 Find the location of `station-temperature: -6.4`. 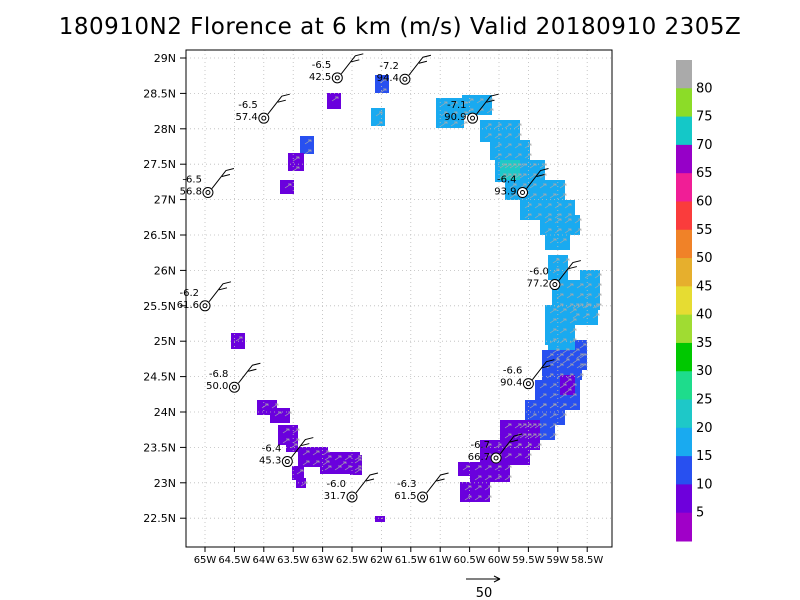

station-temperature: -6.4 is located at coordinates (272, 449).